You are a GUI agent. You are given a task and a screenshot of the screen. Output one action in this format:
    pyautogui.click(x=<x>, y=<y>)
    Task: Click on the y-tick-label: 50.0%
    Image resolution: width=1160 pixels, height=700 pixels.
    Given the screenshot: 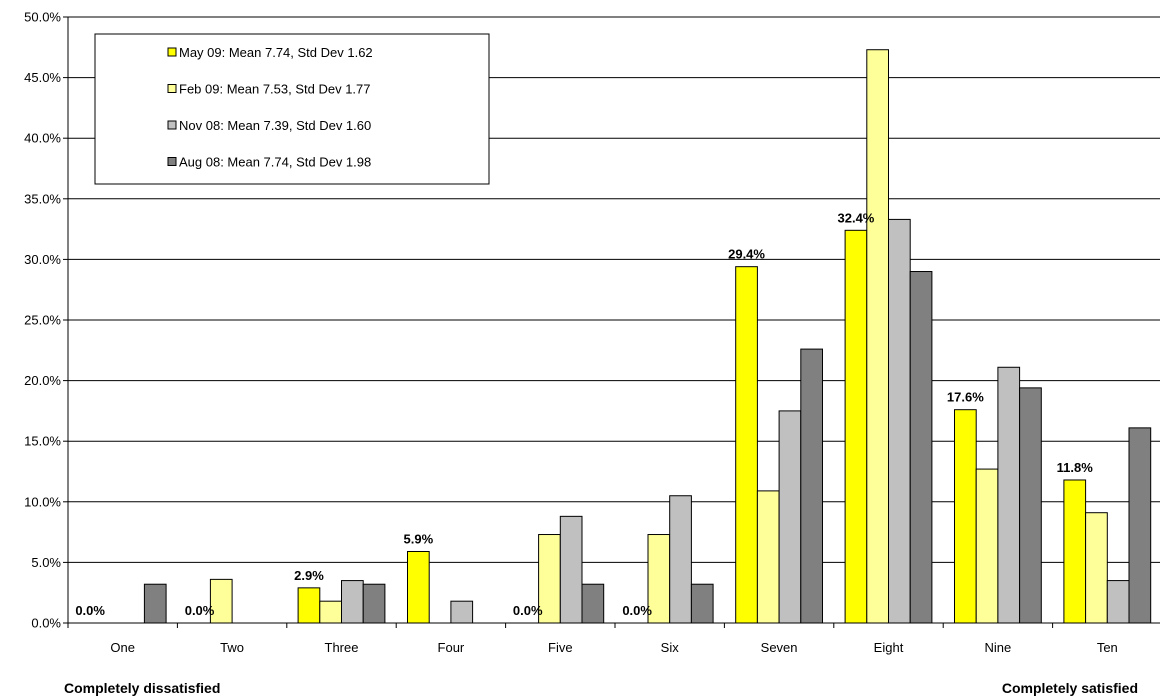 What is the action you would take?
    pyautogui.click(x=42, y=17)
    